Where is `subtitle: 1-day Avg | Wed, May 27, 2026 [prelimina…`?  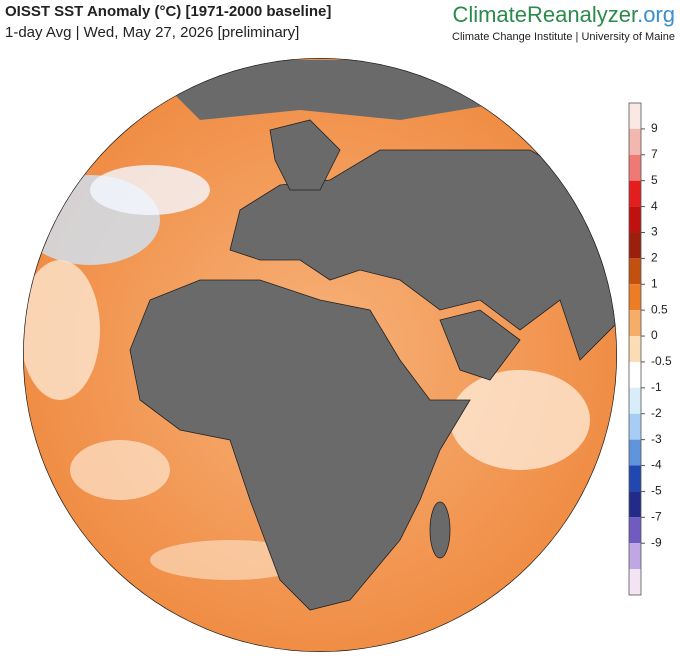
subtitle: 1-day Avg | Wed, May 27, 2026 [prelimina… is located at coordinates (152, 32).